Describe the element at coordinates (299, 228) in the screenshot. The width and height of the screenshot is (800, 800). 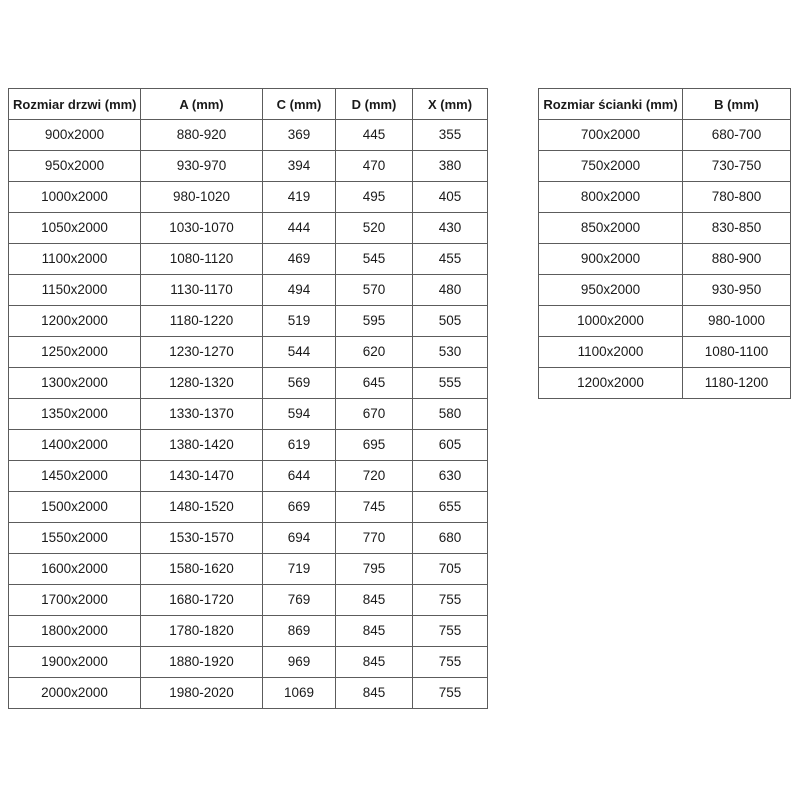
I see `cell-c: 444` at that location.